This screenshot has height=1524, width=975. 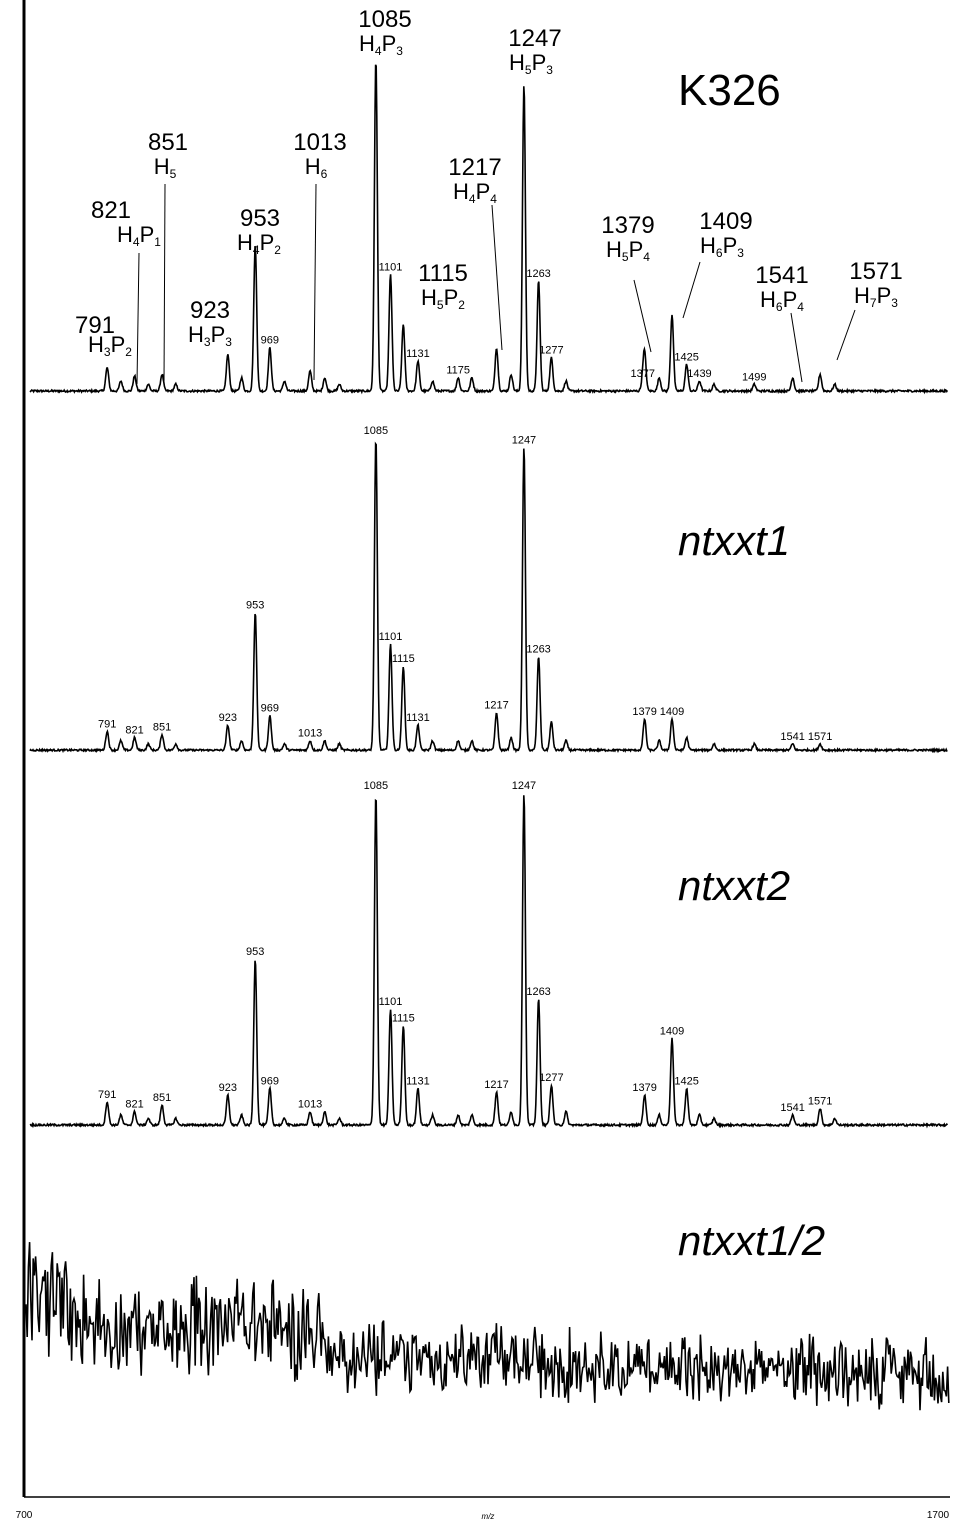 I want to click on annotation-mass-1013: 1013, so click(x=319, y=142).